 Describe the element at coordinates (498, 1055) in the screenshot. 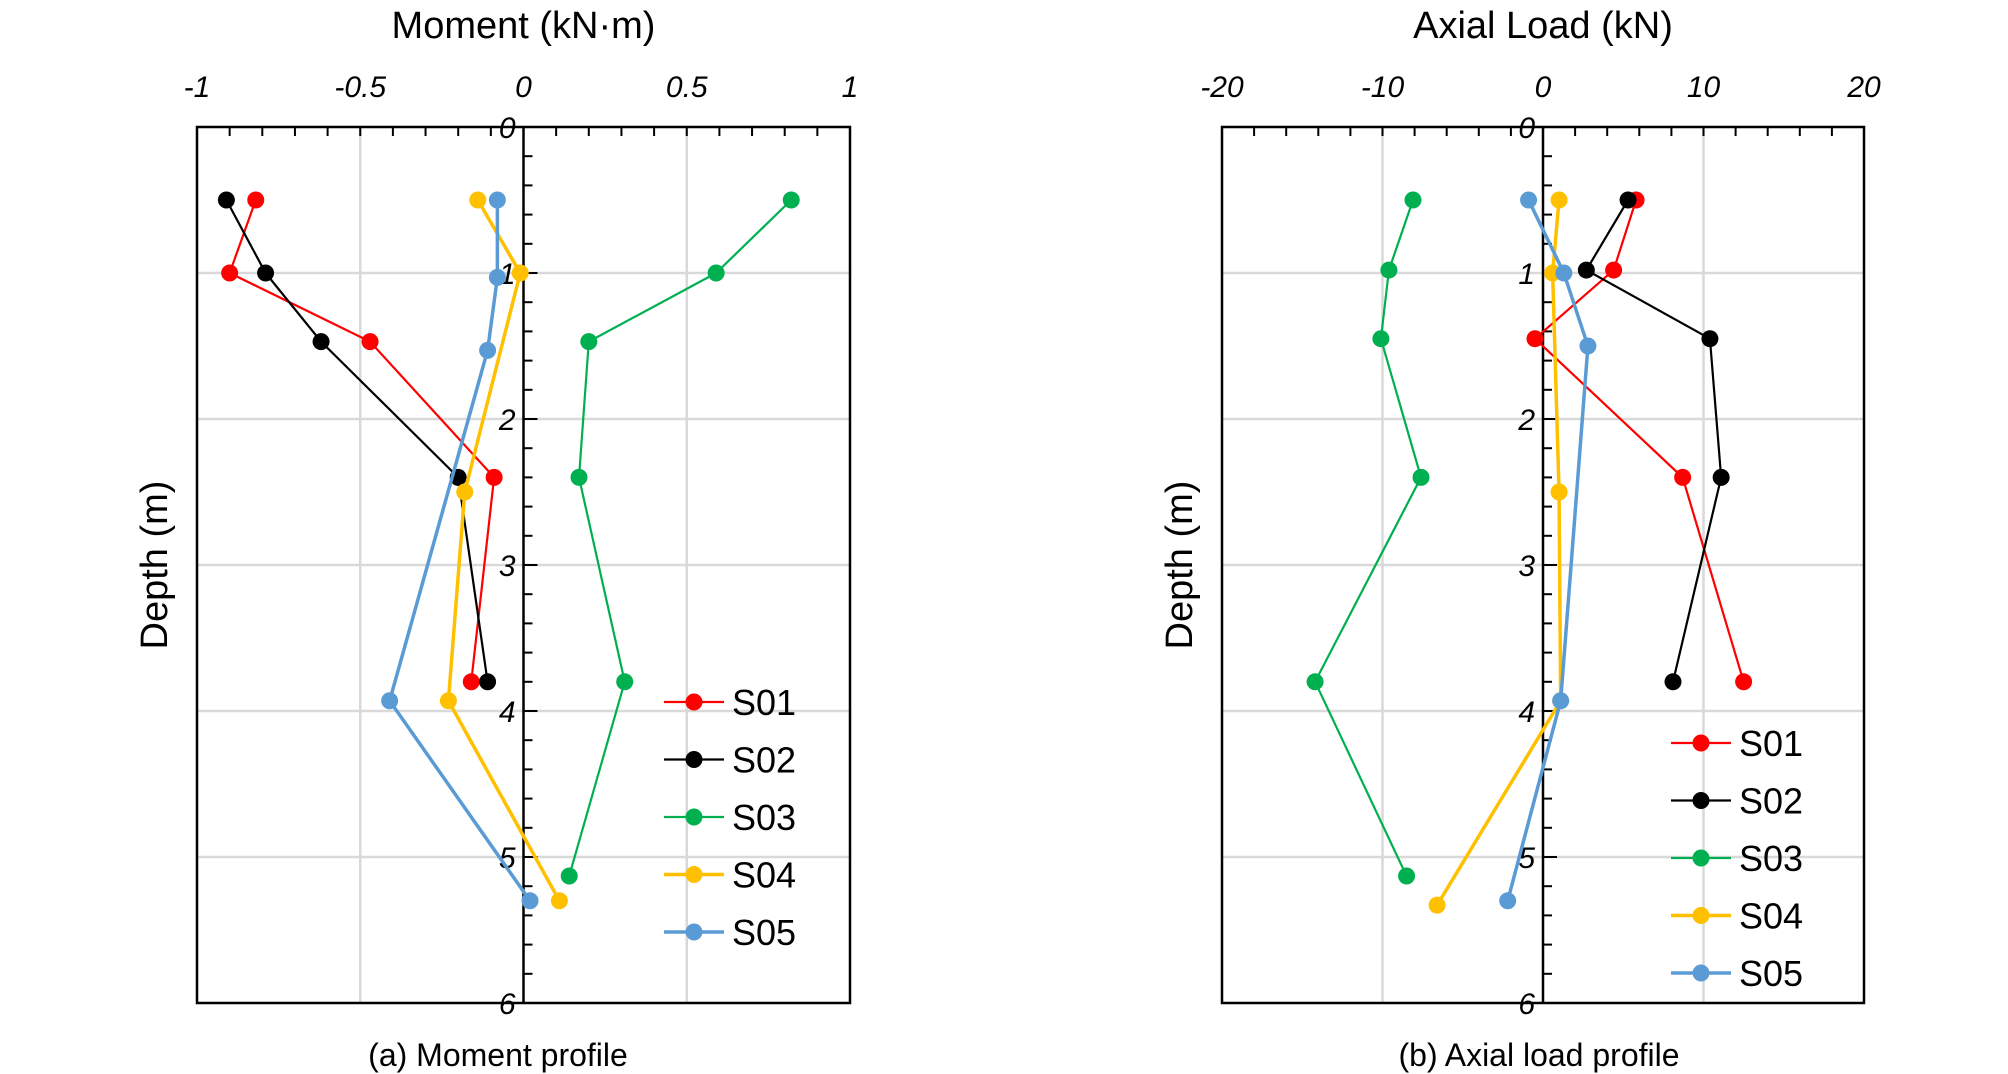

I see `figure-caption: (a) Moment profile` at that location.